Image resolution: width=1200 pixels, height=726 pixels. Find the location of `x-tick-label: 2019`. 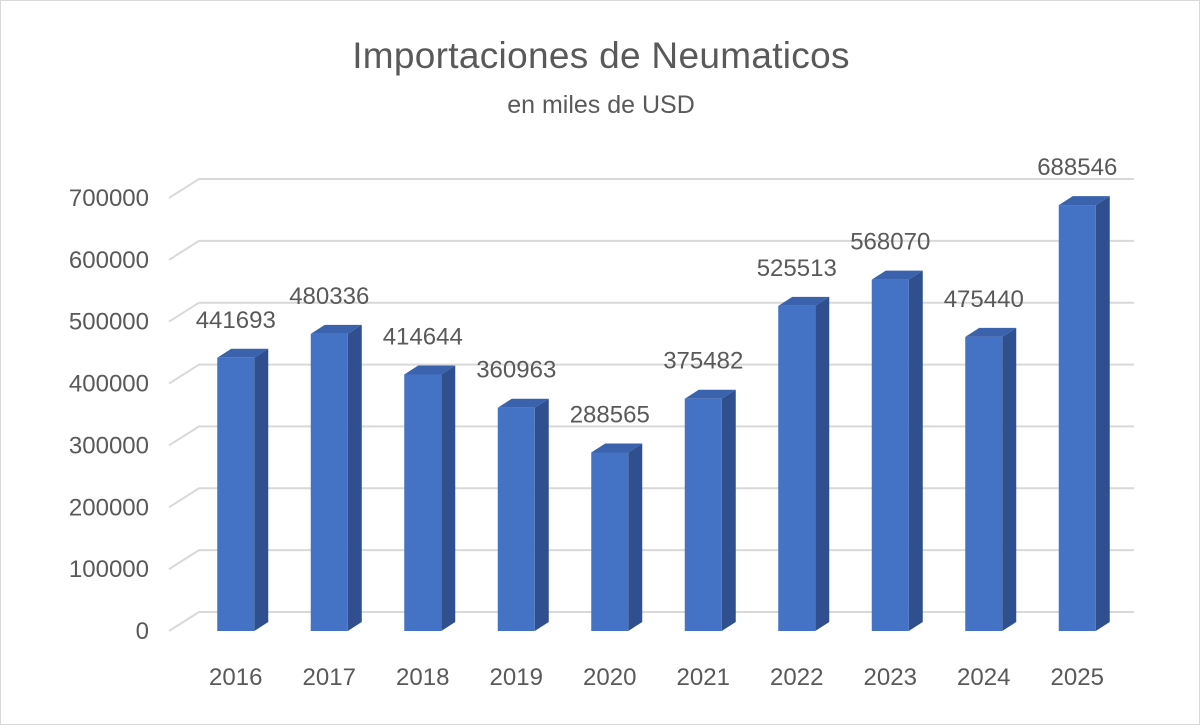

x-tick-label: 2019 is located at coordinates (516, 677).